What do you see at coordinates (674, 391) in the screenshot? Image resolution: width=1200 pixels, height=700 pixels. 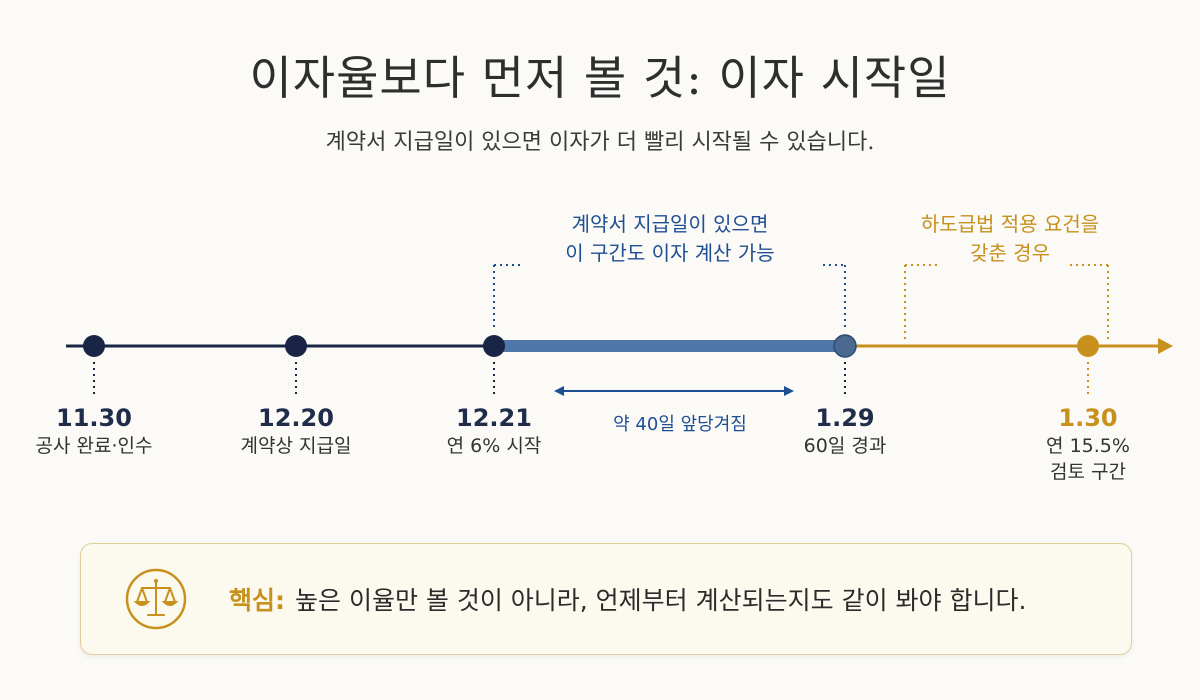 I see `gap-arrow` at bounding box center [674, 391].